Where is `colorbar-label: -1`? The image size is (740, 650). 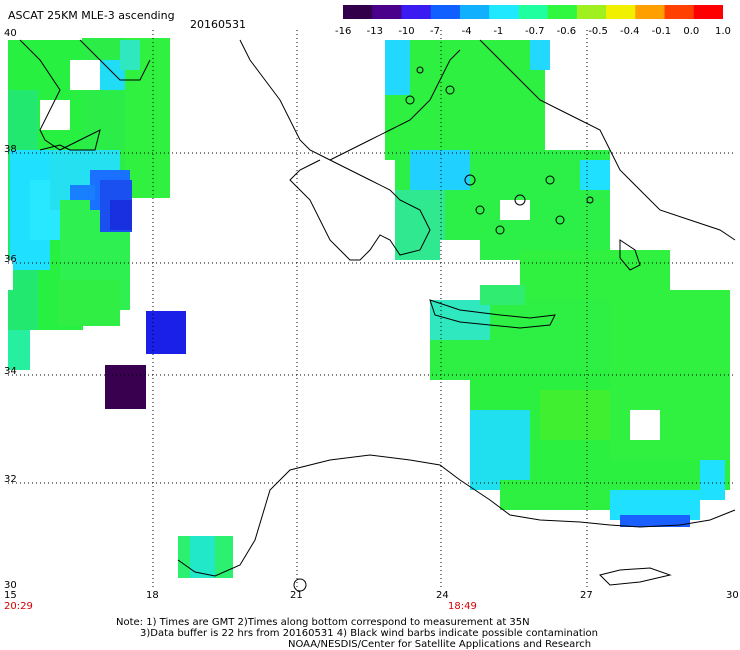 colorbar-label: -1 is located at coordinates (498, 31).